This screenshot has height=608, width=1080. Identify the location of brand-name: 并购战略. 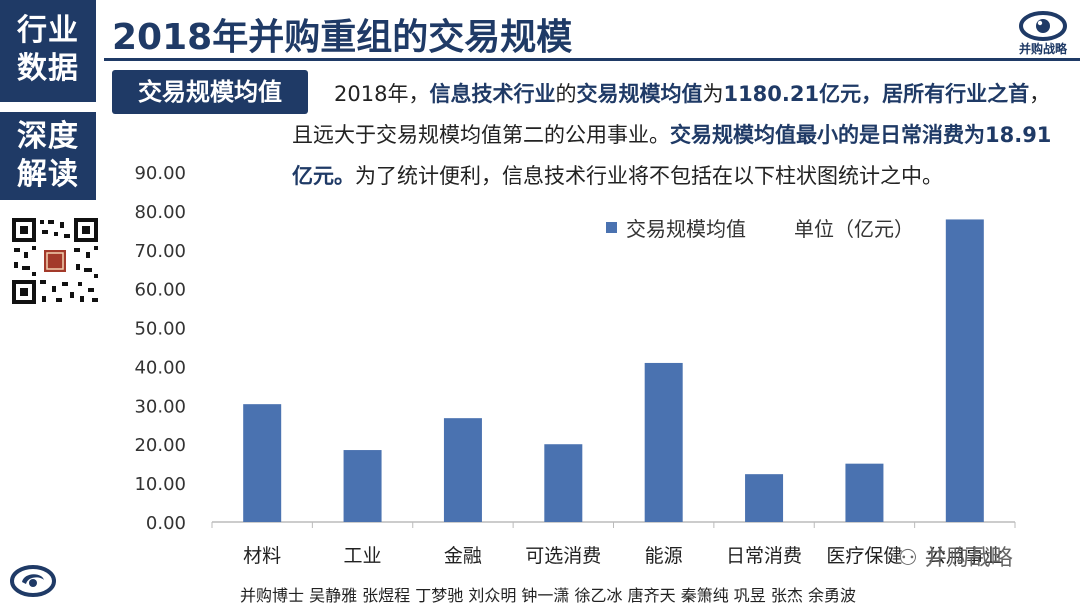
(1042, 49).